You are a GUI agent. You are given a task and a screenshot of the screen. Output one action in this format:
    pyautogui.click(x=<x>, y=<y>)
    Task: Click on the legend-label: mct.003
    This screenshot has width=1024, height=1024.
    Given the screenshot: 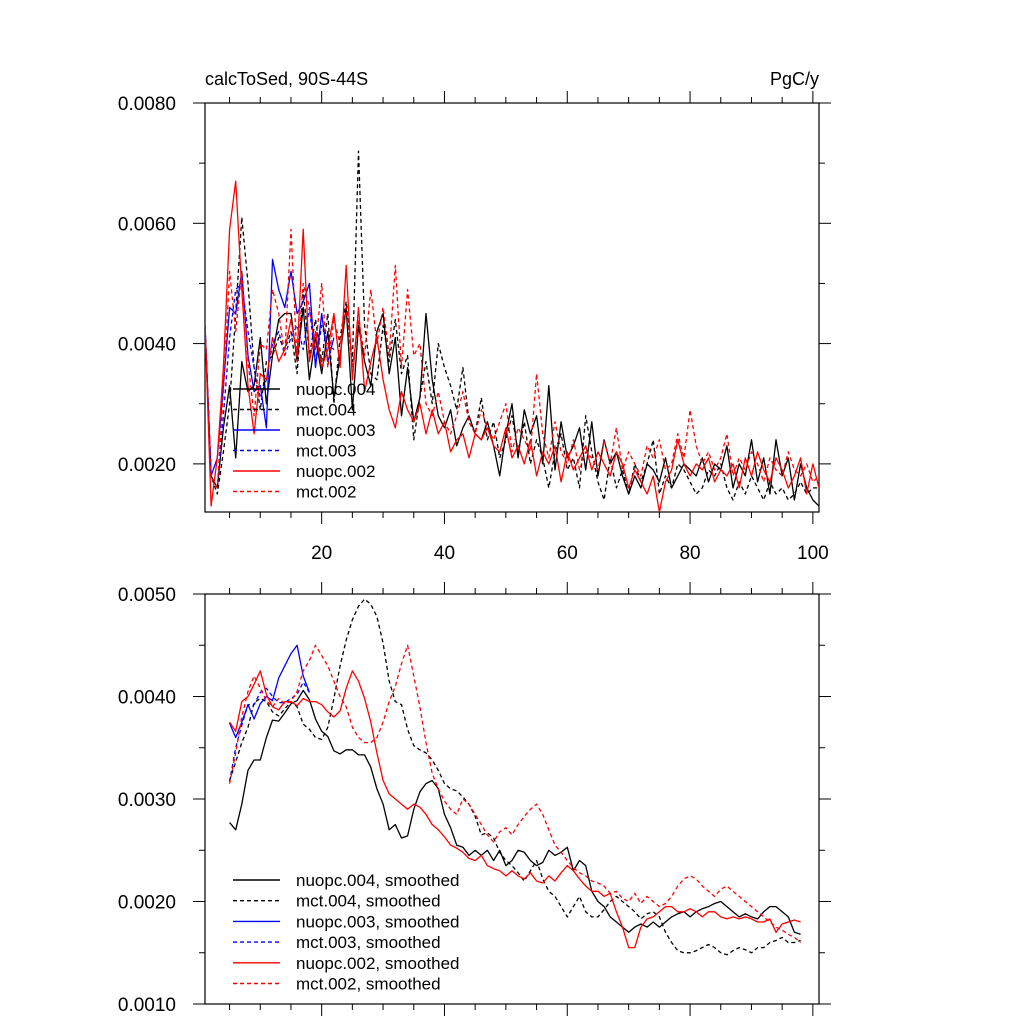 What is the action you would take?
    pyautogui.click(x=326, y=451)
    